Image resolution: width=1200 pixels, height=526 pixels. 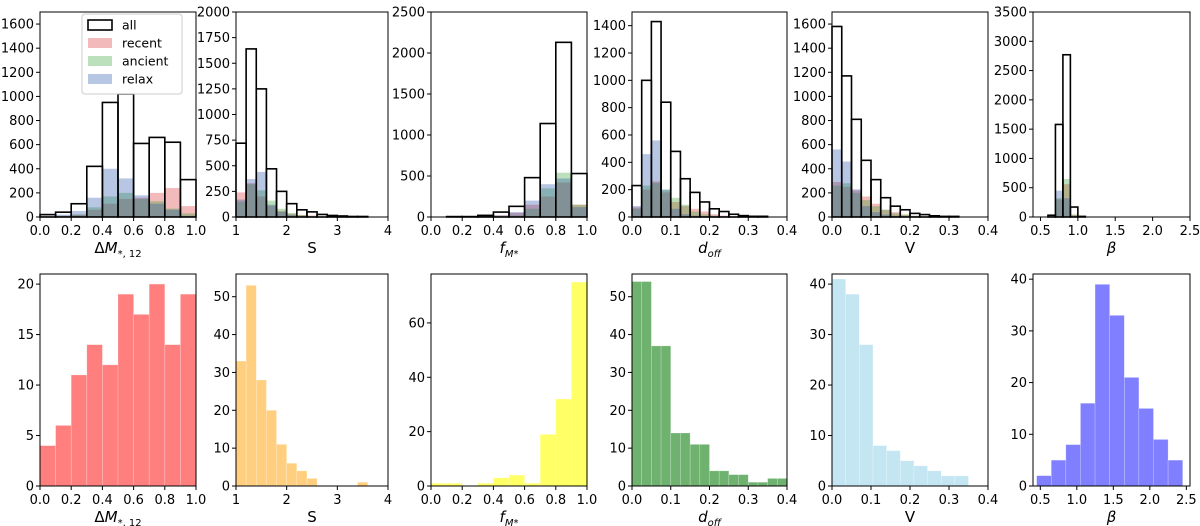 I want to click on x-axis-label: doff, so click(x=710, y=249).